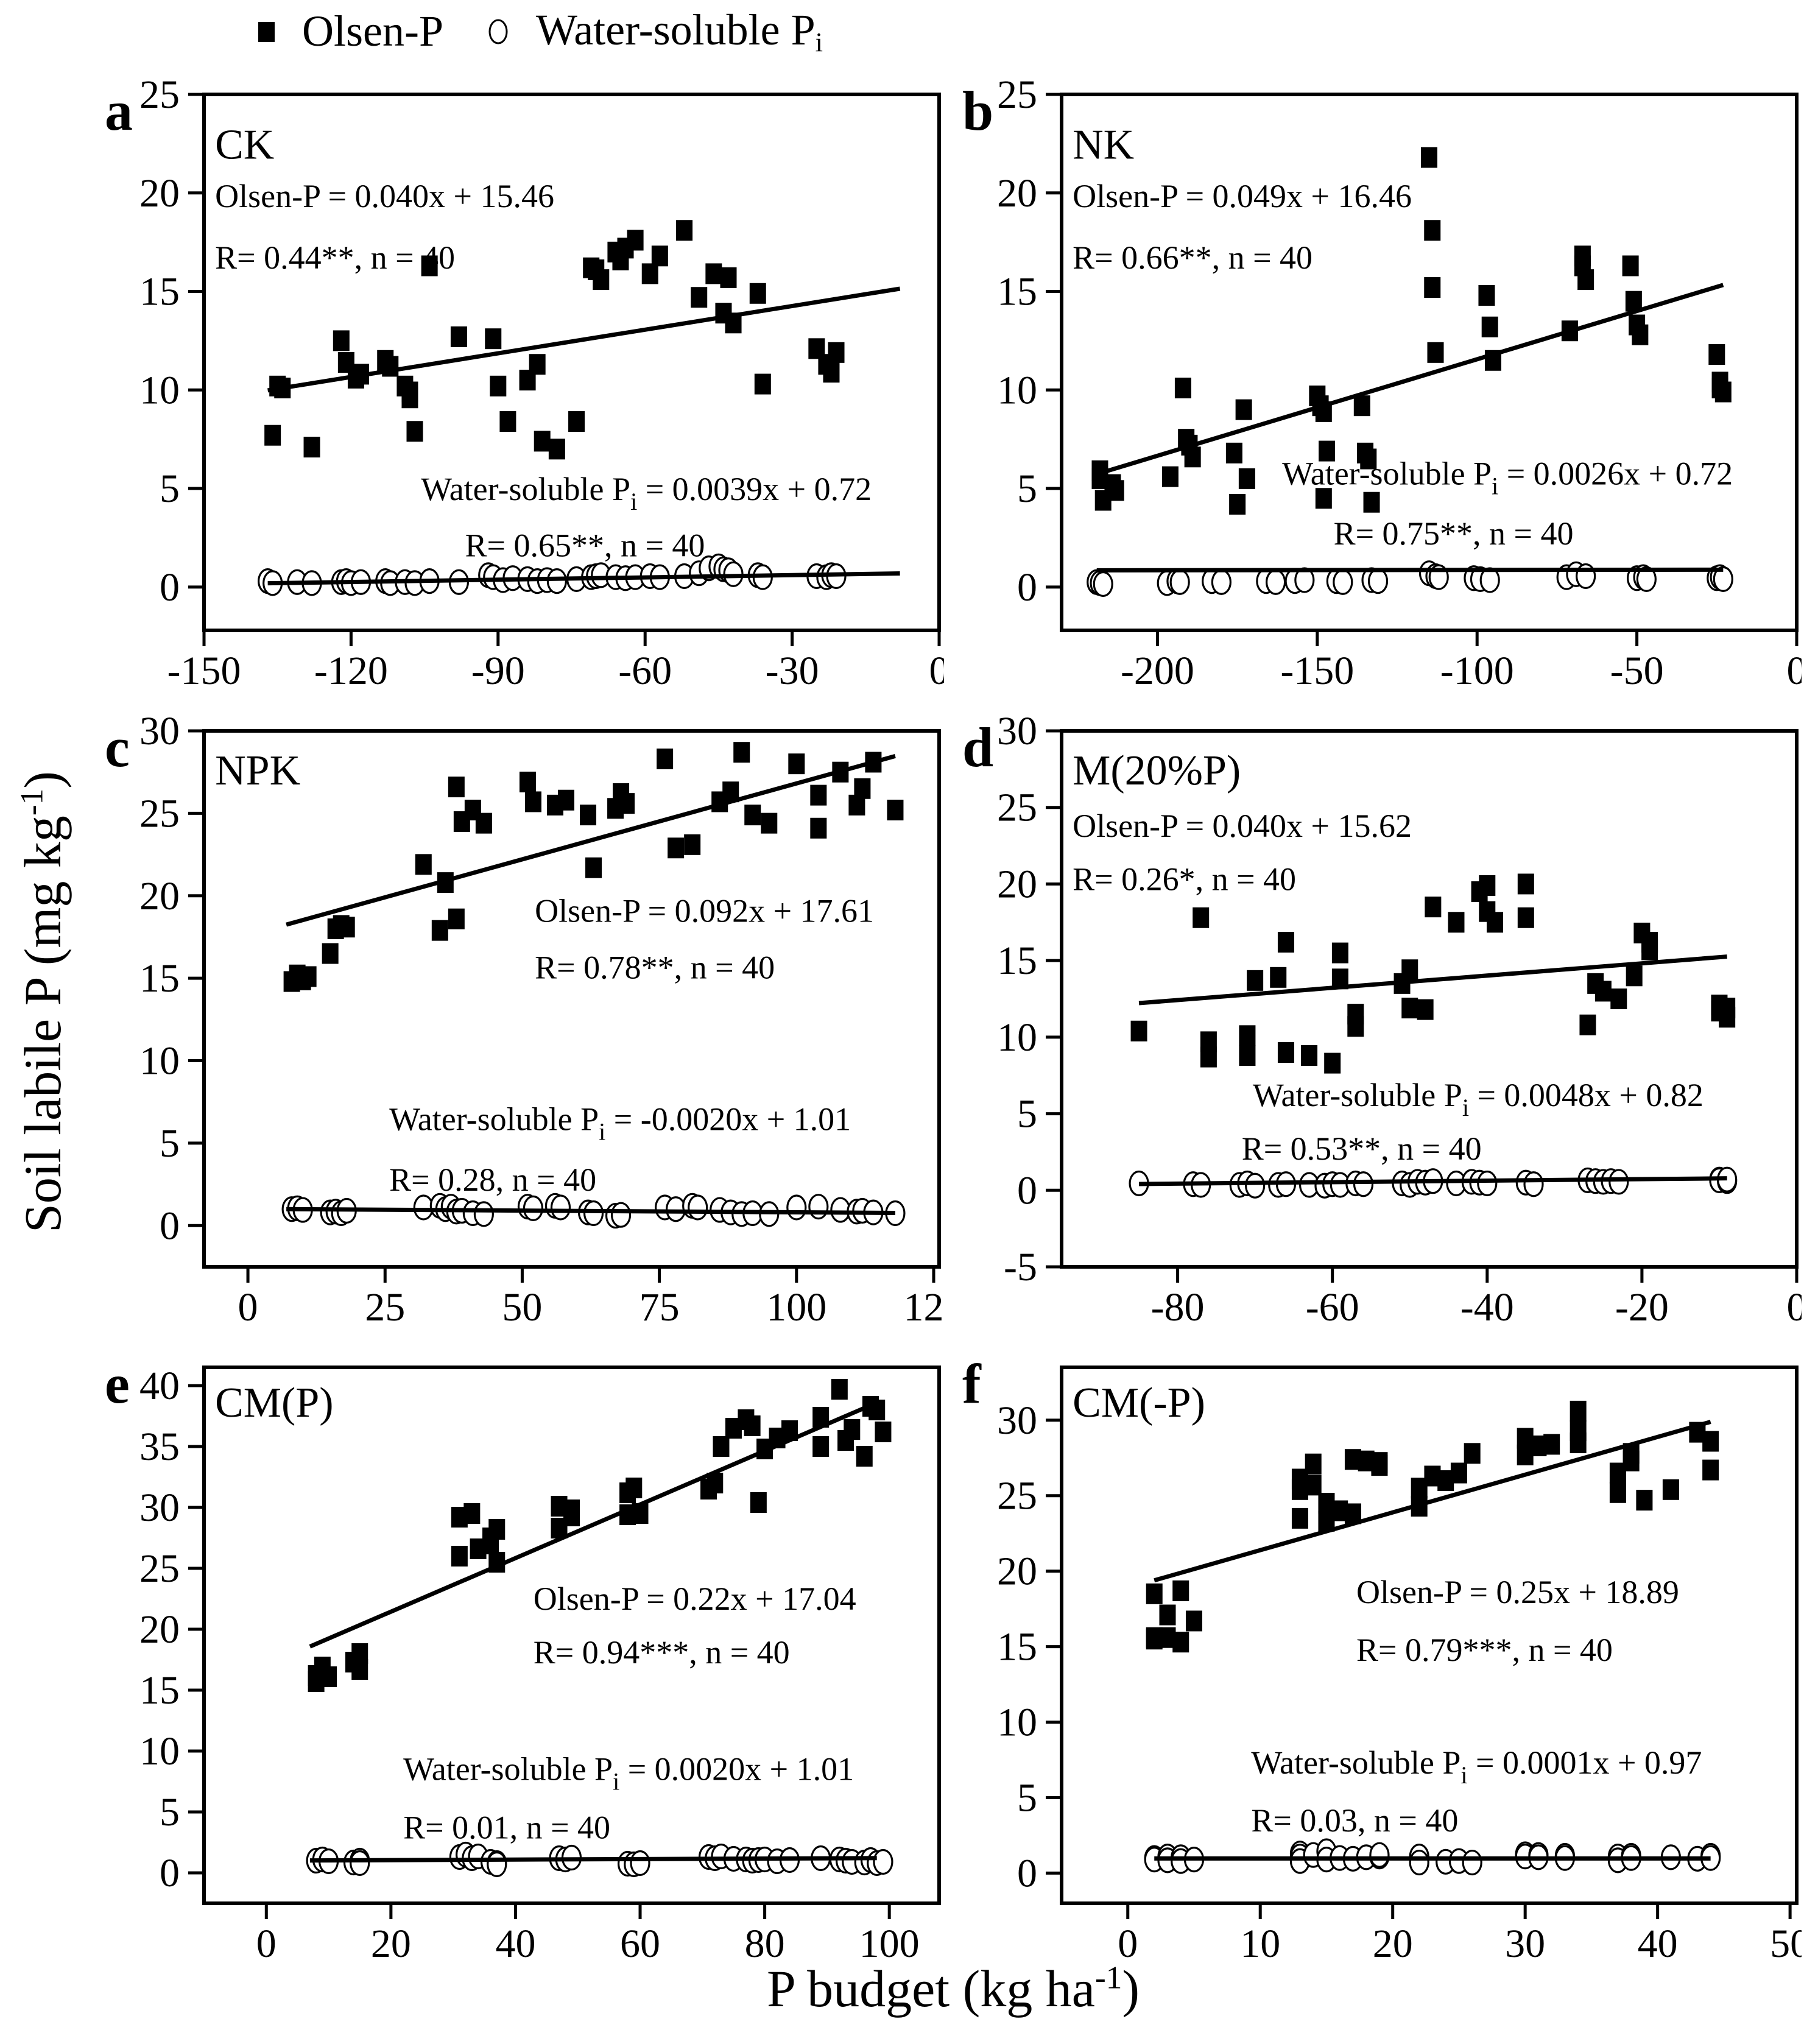  What do you see at coordinates (655, 968) in the screenshot?
I see `olsen-r-label: R= 0.78**, n = 40` at bounding box center [655, 968].